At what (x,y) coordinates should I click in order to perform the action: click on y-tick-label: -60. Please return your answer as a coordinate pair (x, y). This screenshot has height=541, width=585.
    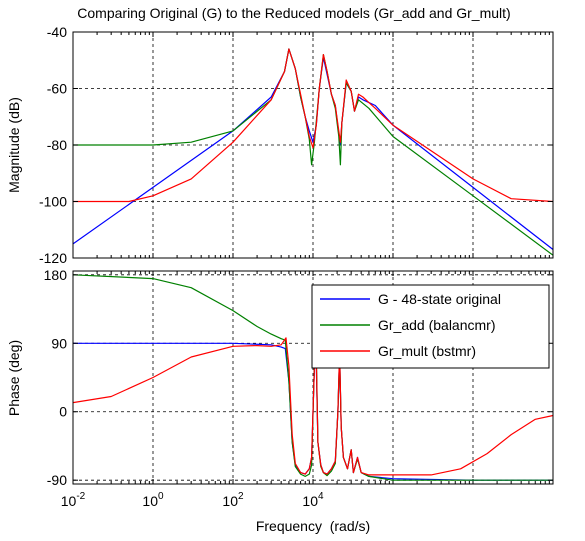
    Looking at the image, I should click on (57, 89).